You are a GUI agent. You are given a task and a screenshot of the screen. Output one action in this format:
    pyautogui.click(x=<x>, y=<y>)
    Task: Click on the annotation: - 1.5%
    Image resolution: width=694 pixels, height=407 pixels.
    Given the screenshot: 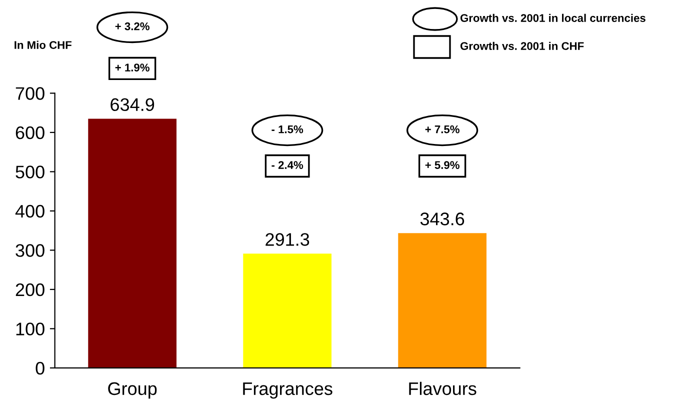 What is the action you would take?
    pyautogui.click(x=288, y=129)
    